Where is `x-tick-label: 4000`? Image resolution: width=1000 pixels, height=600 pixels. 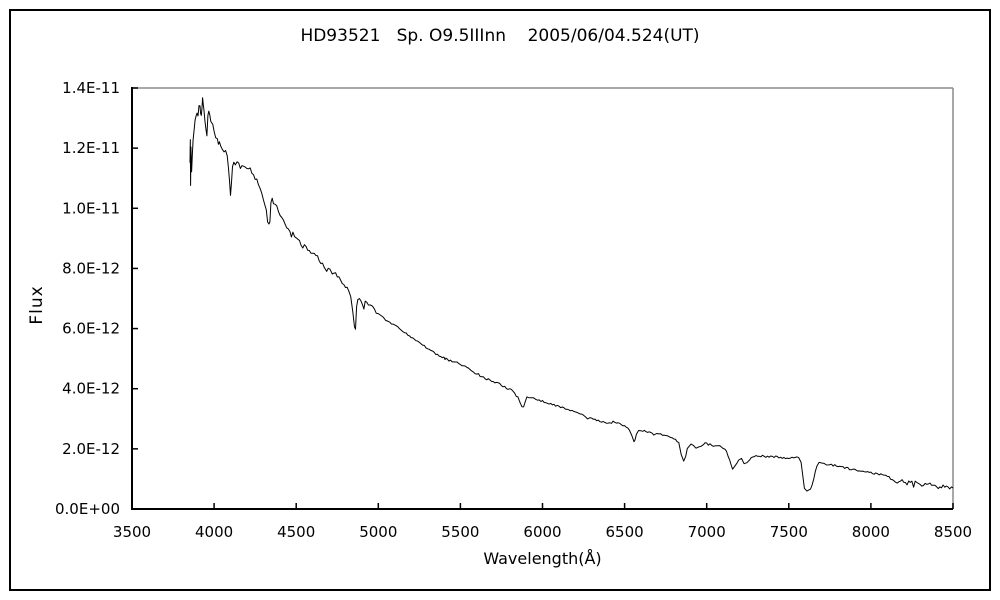
x-tick-label: 4000 is located at coordinates (214, 532).